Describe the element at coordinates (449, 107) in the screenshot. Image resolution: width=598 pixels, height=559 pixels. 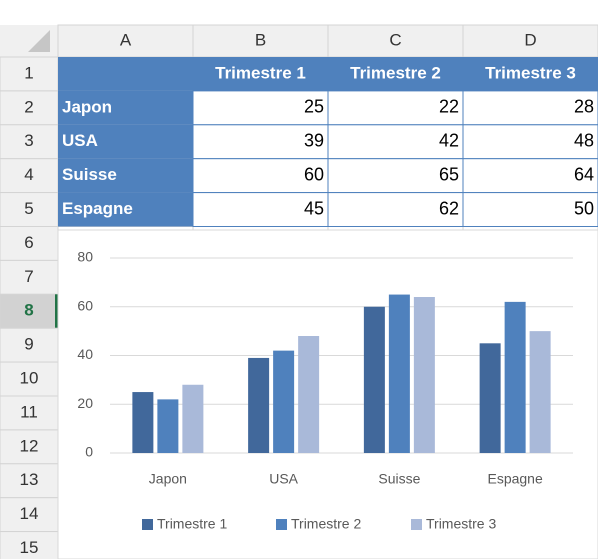
I see `data-cell-value: 22` at that location.